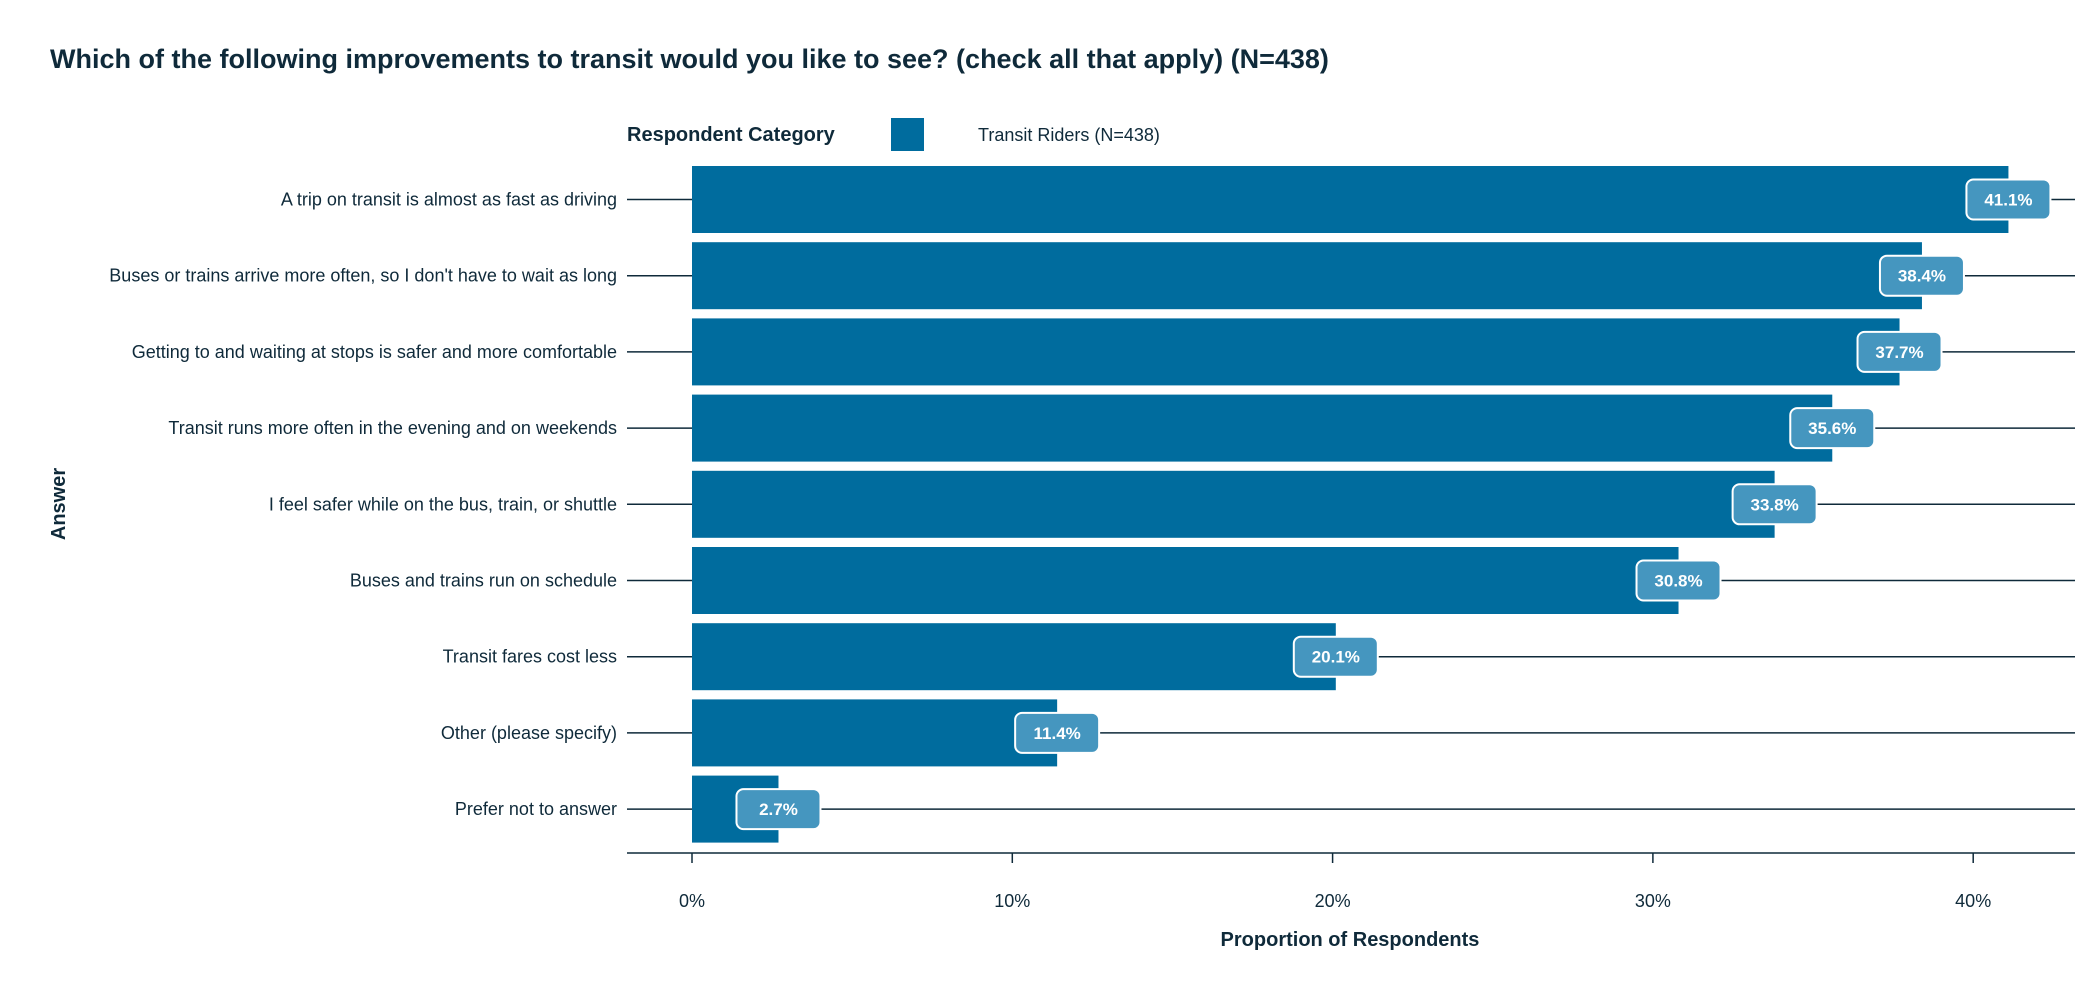 Image resolution: width=2100 pixels, height=990 pixels. I want to click on data-label: 38.4%, so click(1922, 276).